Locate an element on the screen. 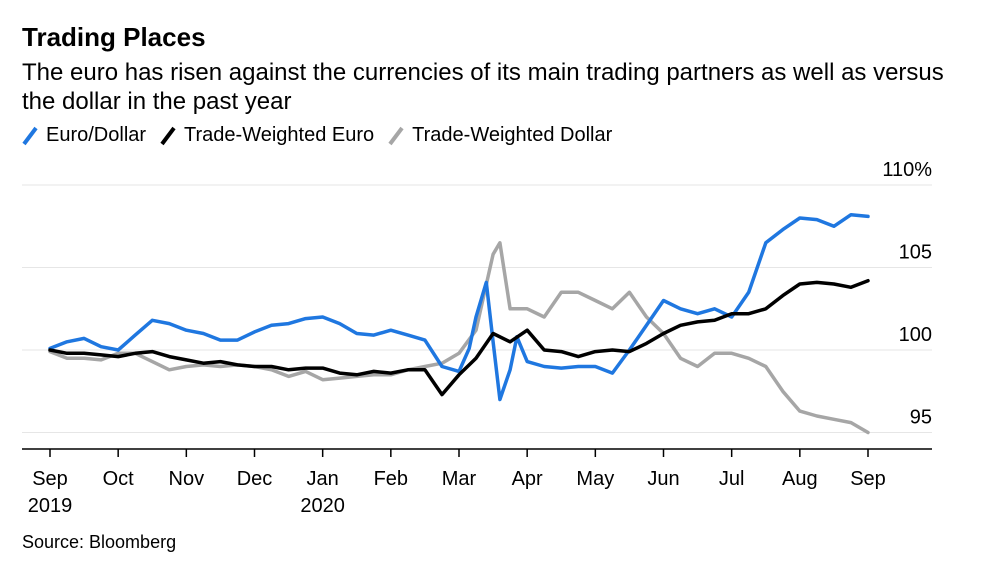 This screenshot has width=981, height=567. x-tick-label-2: Nov is located at coordinates (187, 479).